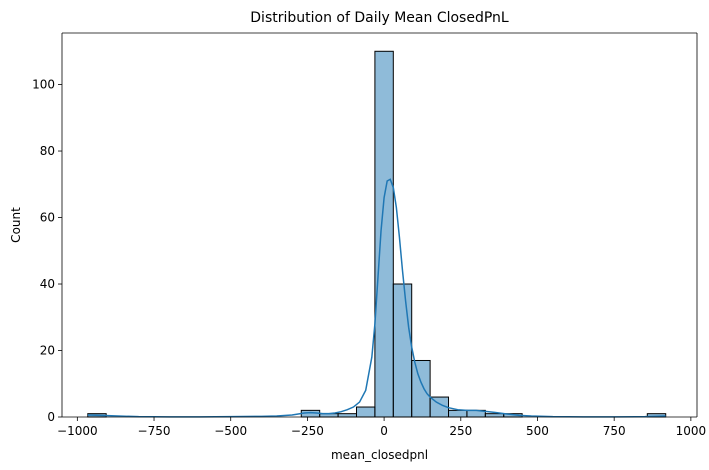 The height and width of the screenshot is (470, 709). I want to click on x-tick-label: 750, so click(614, 431).